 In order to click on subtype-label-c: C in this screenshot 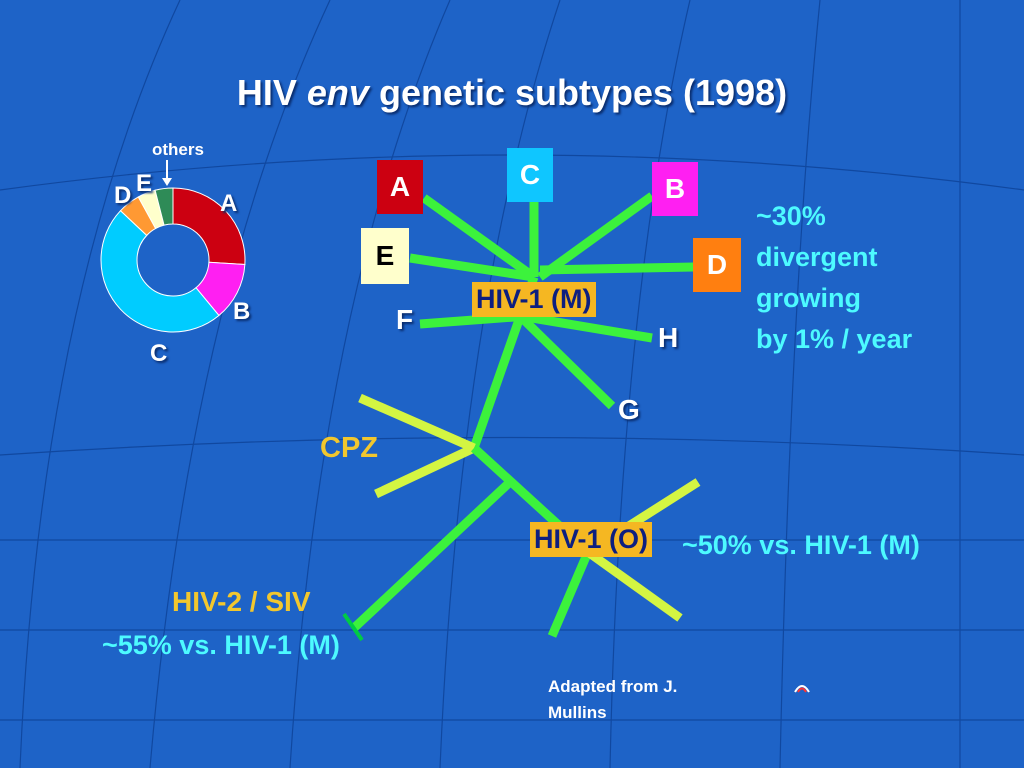, I will do `click(530, 174)`.